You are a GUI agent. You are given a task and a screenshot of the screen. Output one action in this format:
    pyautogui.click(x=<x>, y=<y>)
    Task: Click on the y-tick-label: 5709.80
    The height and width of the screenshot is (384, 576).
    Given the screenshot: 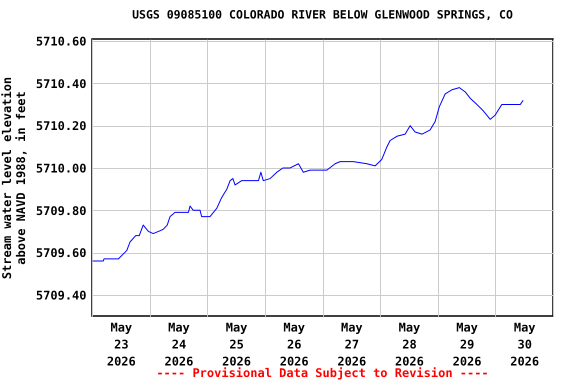 What is the action you would take?
    pyautogui.click(x=61, y=211)
    